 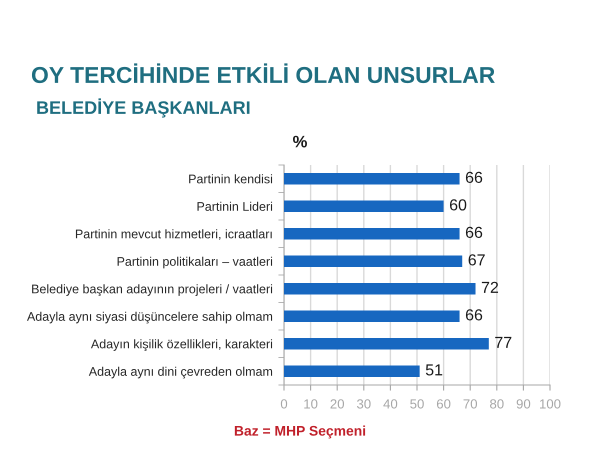 What do you see at coordinates (497, 404) in the screenshot?
I see `x-tick-label: 80` at bounding box center [497, 404].